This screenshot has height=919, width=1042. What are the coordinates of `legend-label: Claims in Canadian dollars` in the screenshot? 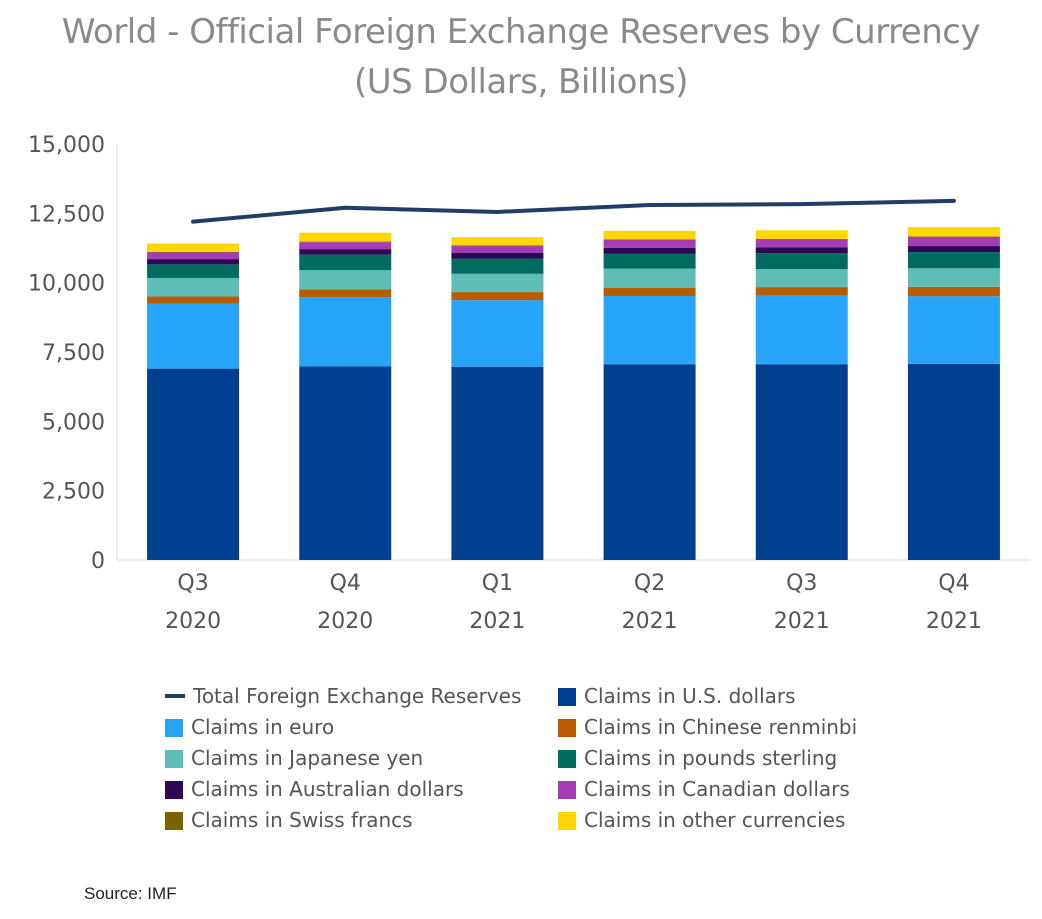 It's located at (717, 789).